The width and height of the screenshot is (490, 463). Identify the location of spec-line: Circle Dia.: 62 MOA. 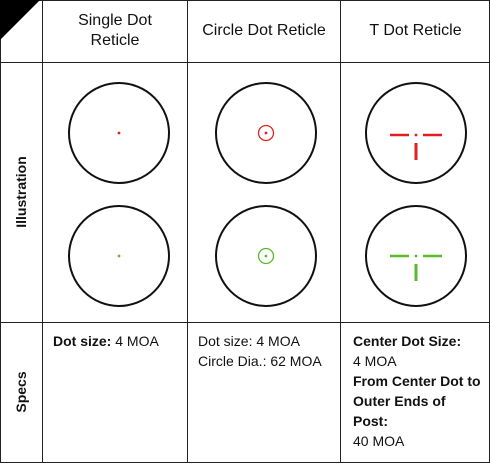
(265, 361).